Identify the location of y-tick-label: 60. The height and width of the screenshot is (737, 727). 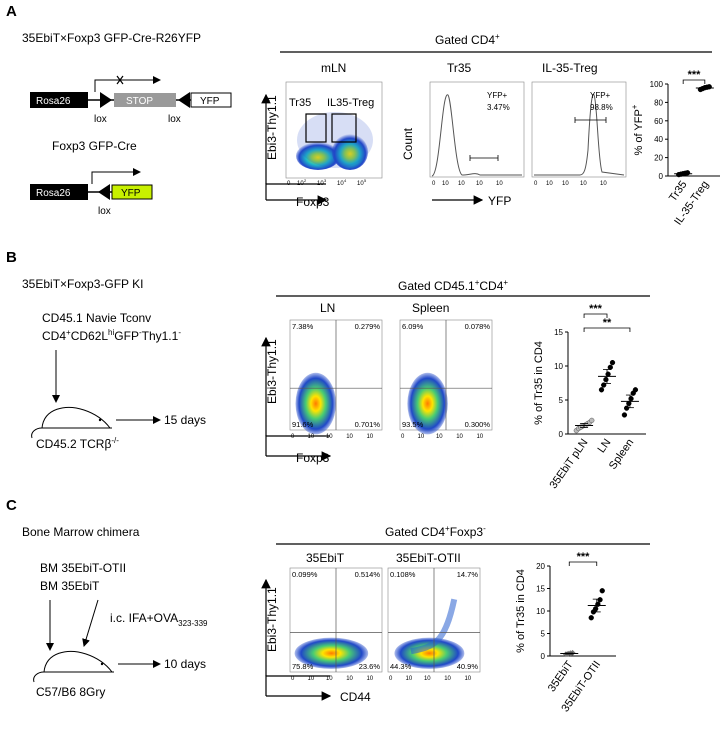
(658, 121).